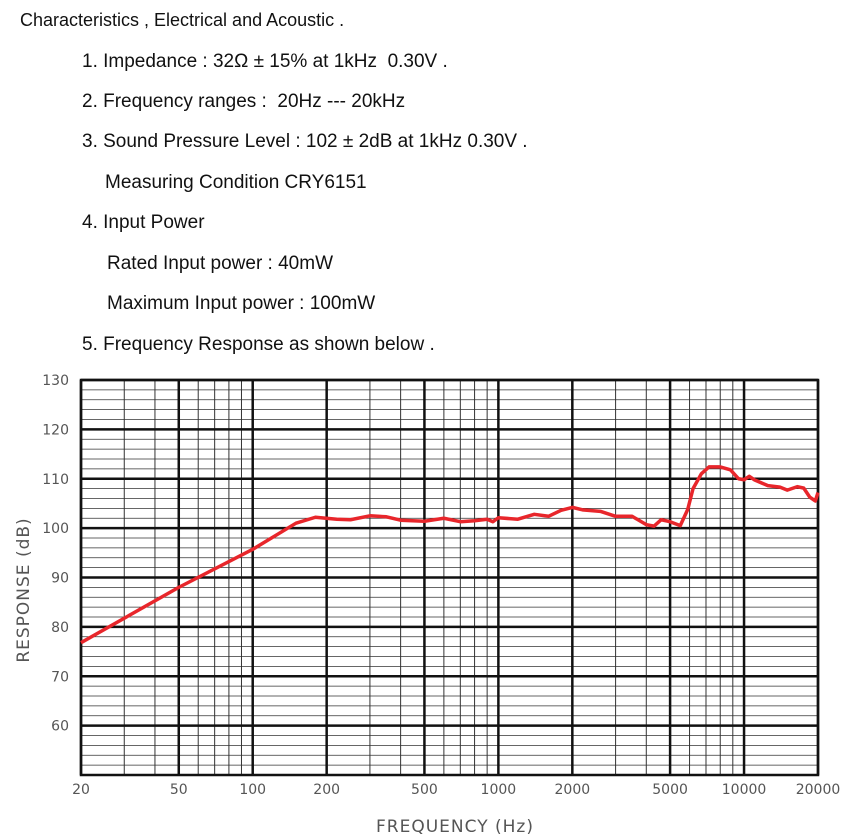 This screenshot has height=840, width=844. I want to click on line: Rated Input power : 40mW, so click(220, 263).